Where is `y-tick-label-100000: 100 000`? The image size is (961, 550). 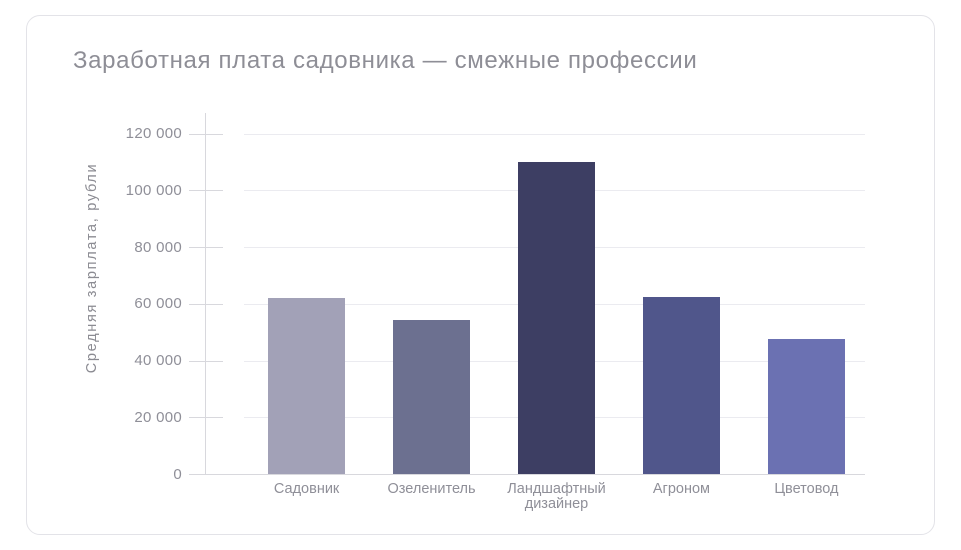
y-tick-label-100000: 100 000 is located at coordinates (153, 190).